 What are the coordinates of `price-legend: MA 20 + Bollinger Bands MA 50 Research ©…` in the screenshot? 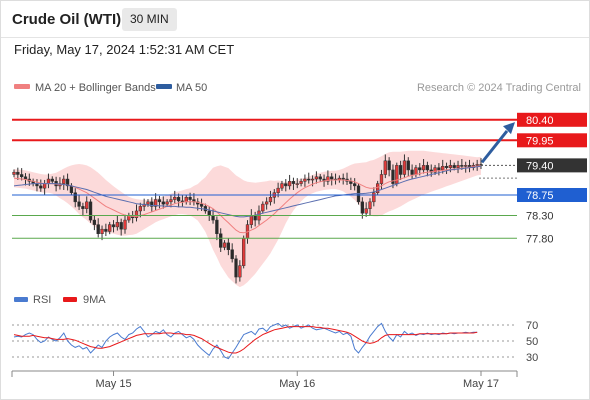 It's located at (297, 88).